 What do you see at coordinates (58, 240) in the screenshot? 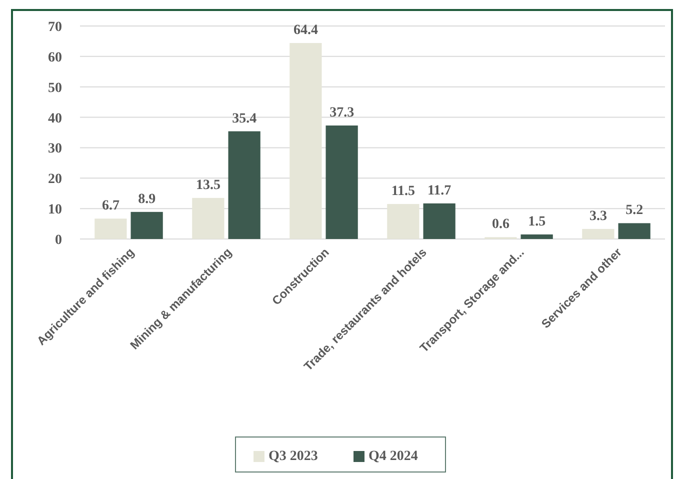
I see `y-tick-label: 0` at bounding box center [58, 240].